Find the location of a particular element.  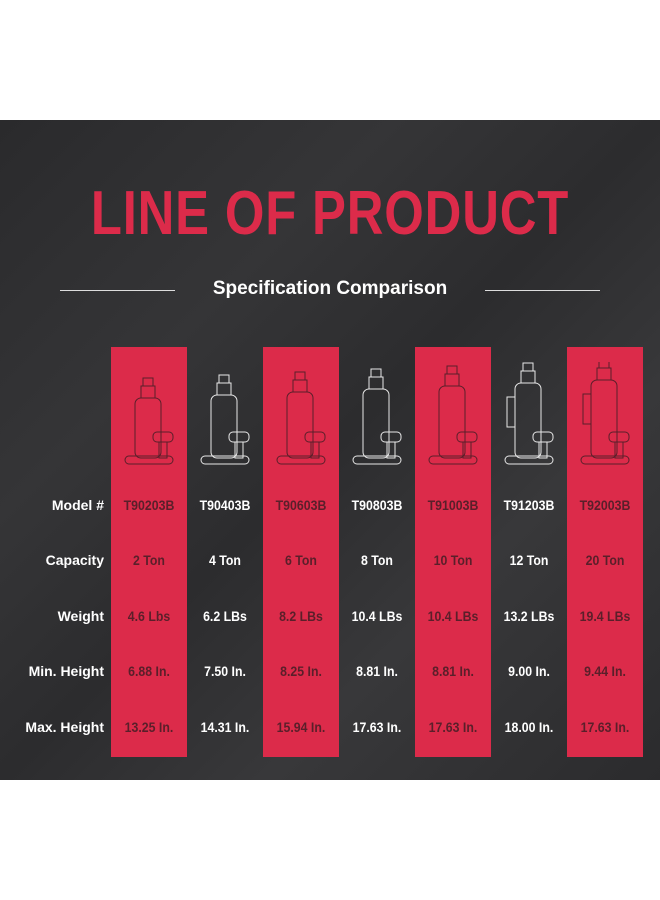

cell-capacity: 12 Ton is located at coordinates (529, 560).